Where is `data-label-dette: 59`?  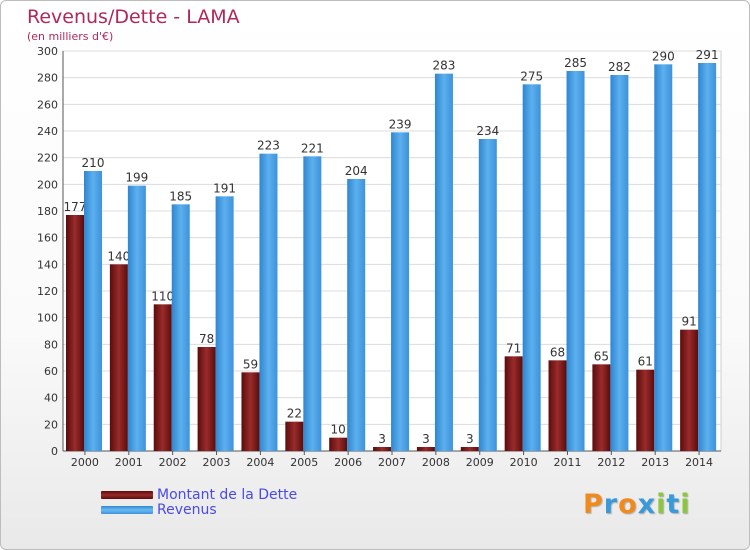
data-label-dette: 59 is located at coordinates (250, 364).